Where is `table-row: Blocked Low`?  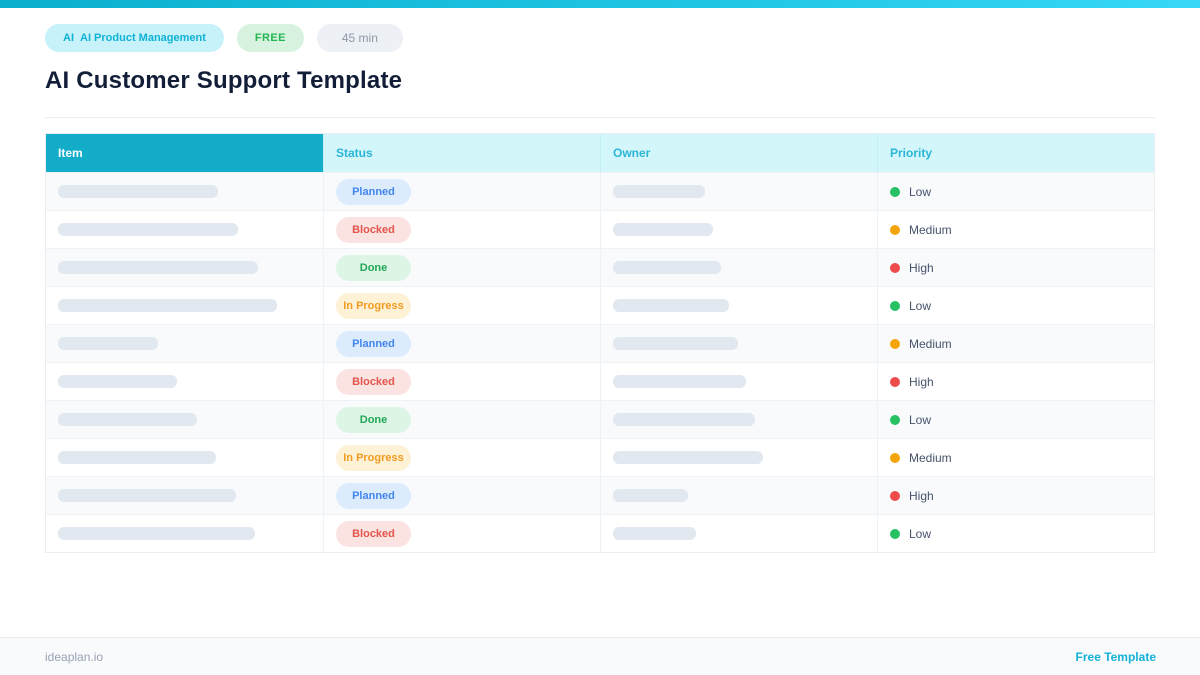 table-row: Blocked Low is located at coordinates (600, 533).